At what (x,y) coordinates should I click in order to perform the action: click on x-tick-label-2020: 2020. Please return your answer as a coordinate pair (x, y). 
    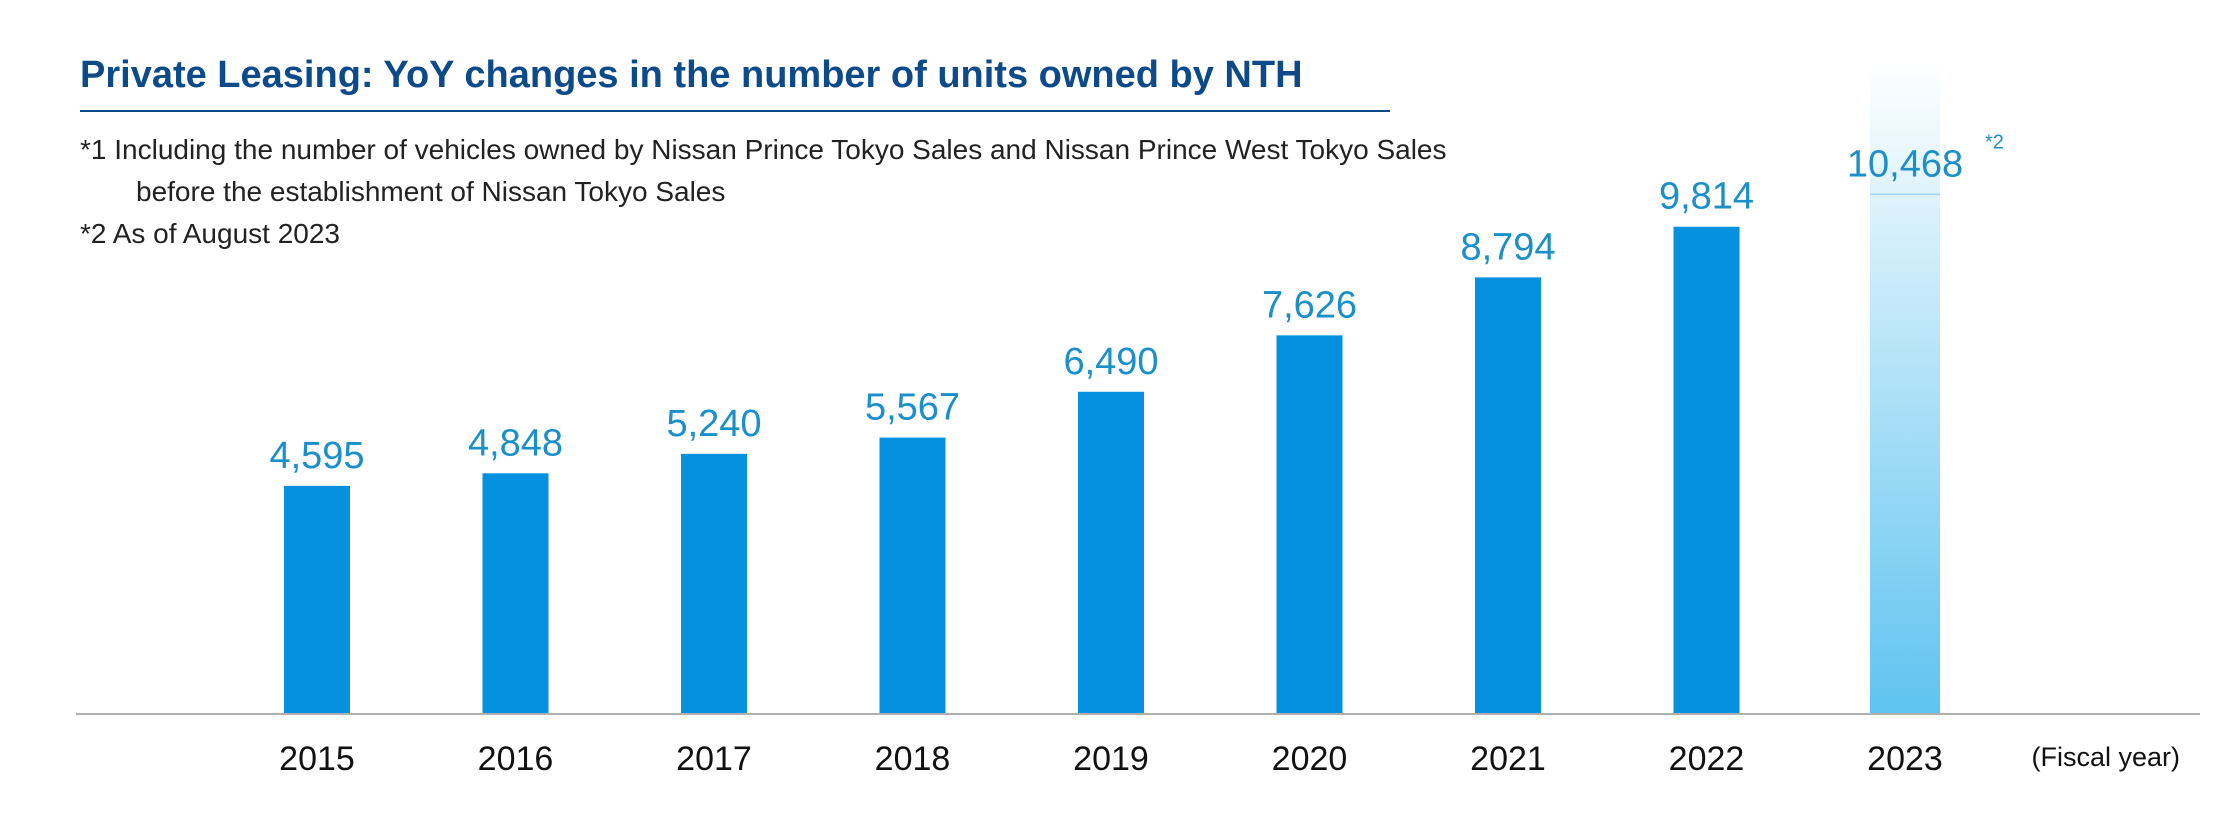
    Looking at the image, I should click on (1310, 759).